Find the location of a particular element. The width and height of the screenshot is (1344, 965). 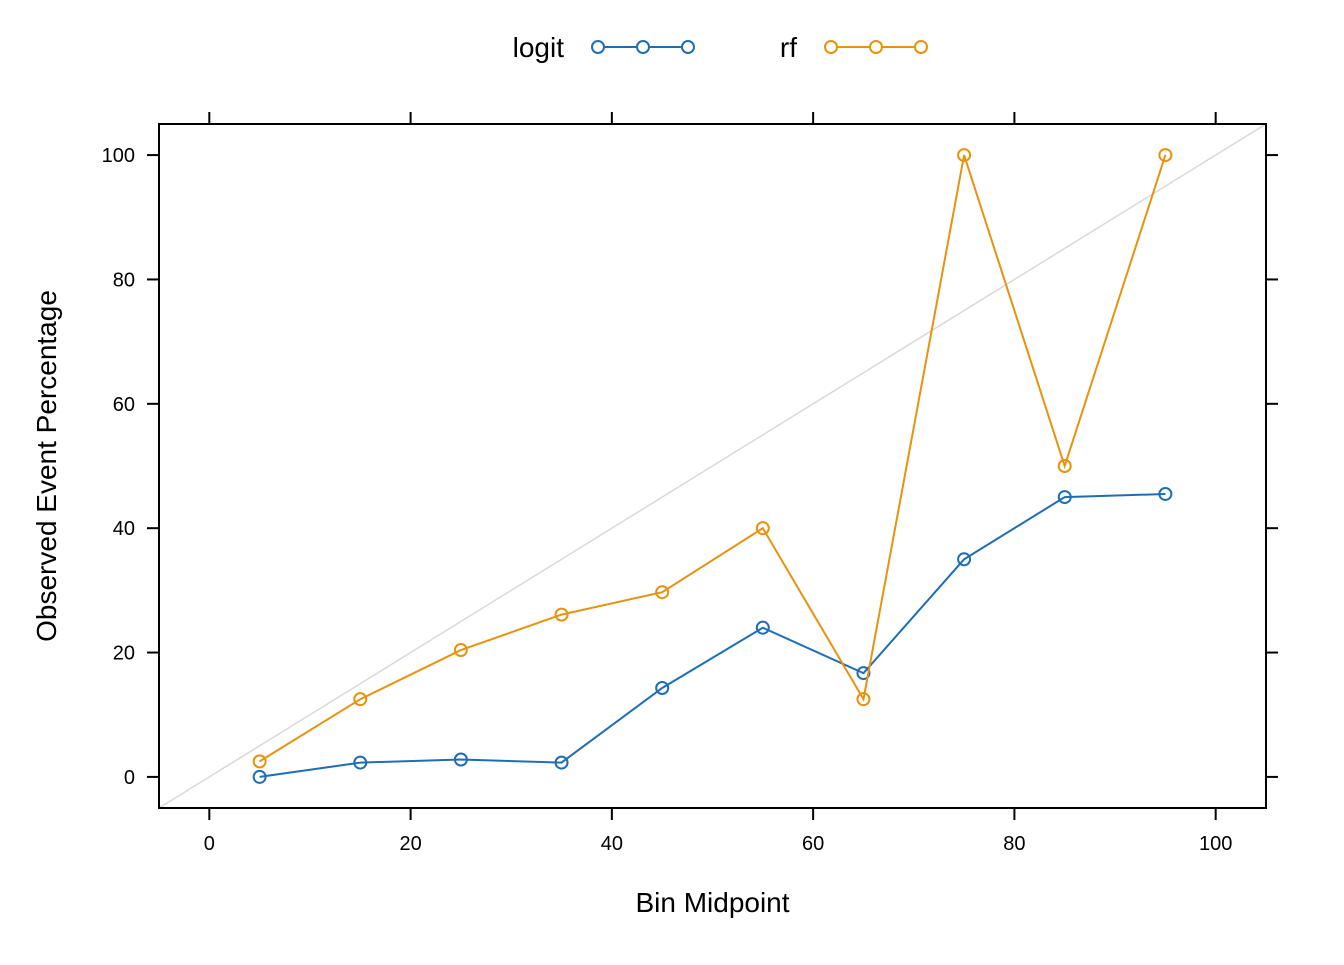

legend-item-rf: rf is located at coordinates (854, 47).